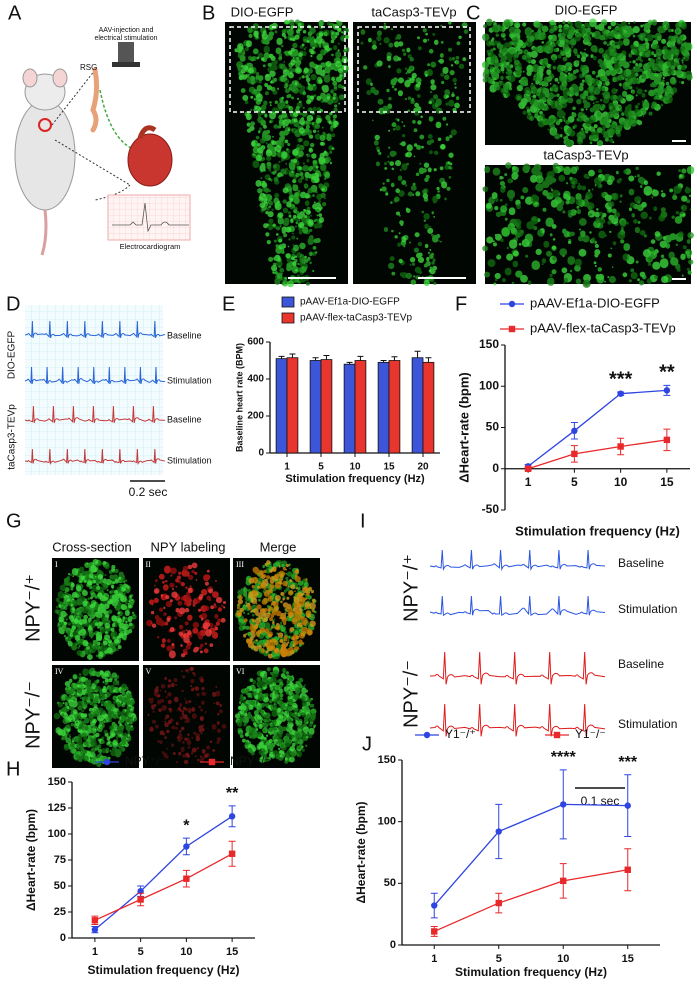  I want to click on panel-label: G, so click(14, 521).